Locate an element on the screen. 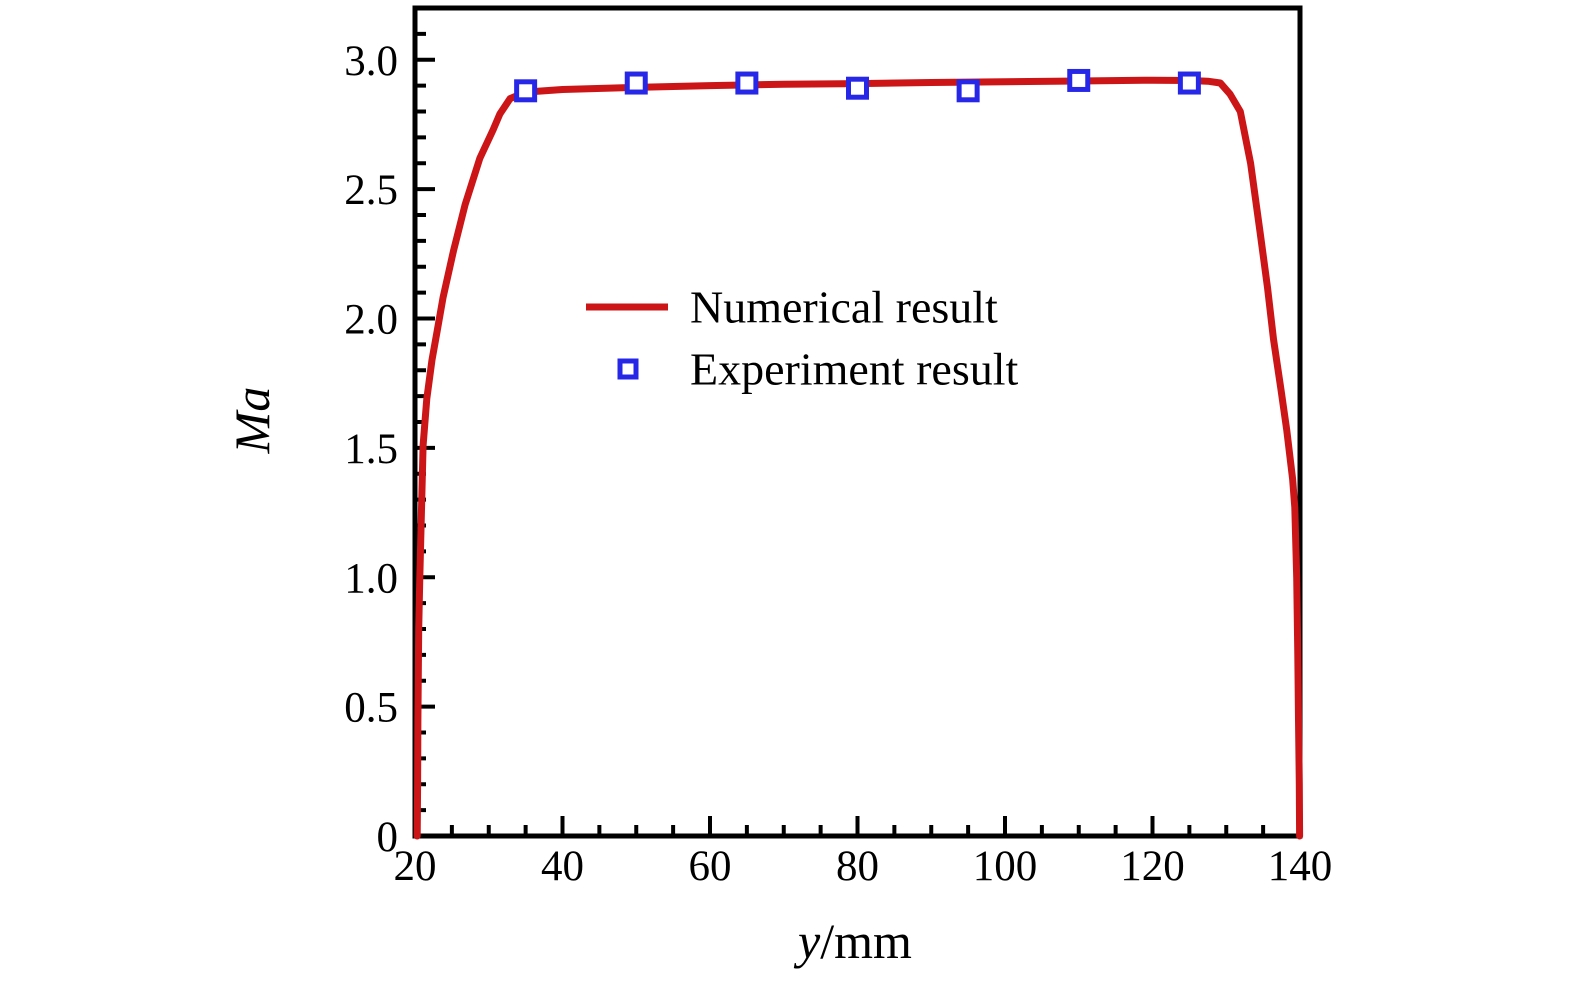  y-tick-label: 1.0 is located at coordinates (371, 578).